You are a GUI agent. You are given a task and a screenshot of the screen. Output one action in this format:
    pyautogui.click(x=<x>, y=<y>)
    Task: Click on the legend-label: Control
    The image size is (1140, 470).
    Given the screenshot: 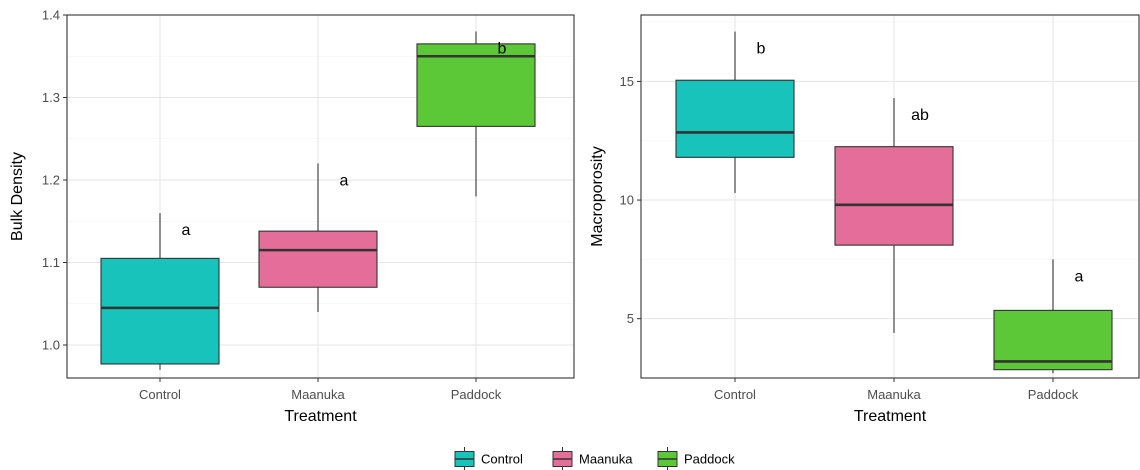 What is the action you would take?
    pyautogui.click(x=502, y=459)
    